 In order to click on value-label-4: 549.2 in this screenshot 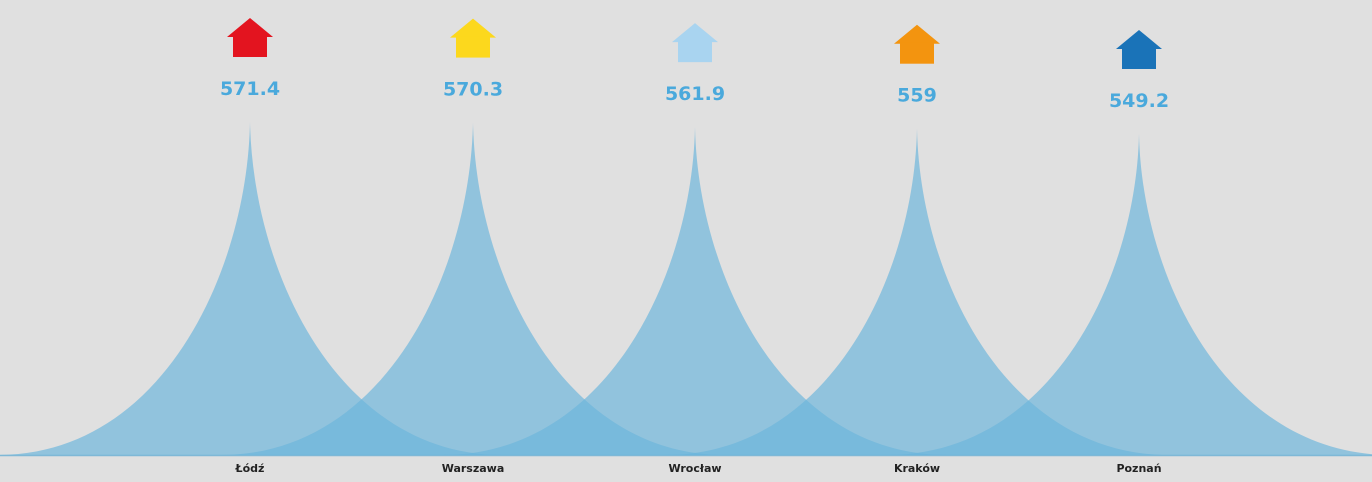, I will do `click(1139, 101)`.